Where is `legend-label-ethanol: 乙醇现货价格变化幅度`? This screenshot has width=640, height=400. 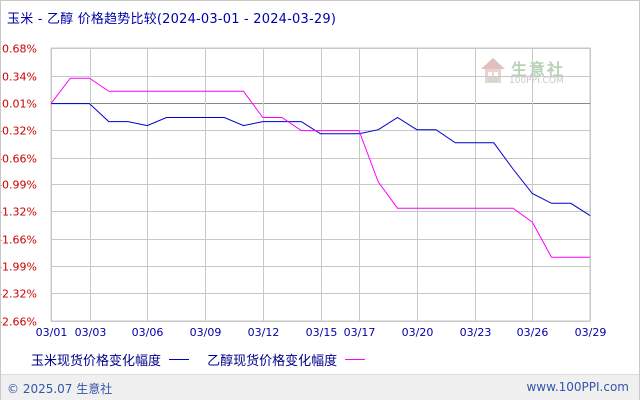
legend-label-ethanol: 乙醇现货价格变化幅度 is located at coordinates (272, 361).